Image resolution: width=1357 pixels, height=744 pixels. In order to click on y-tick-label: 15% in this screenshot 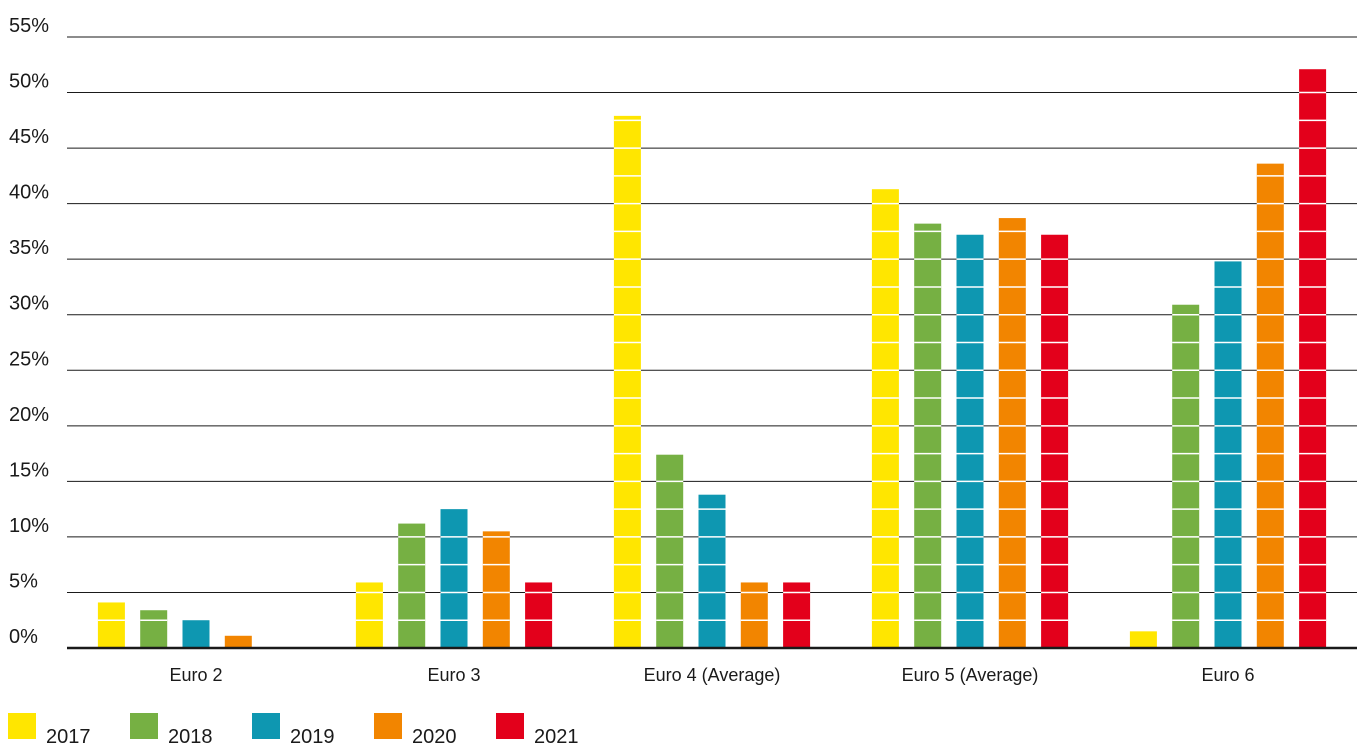, I will do `click(29, 470)`.